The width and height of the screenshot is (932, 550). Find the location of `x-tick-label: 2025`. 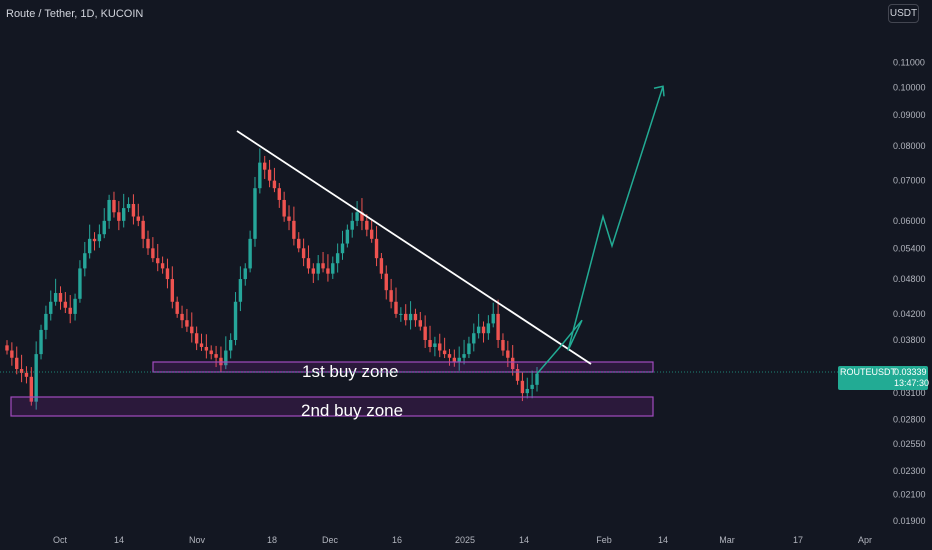

x-tick-label: 2025 is located at coordinates (465, 540).